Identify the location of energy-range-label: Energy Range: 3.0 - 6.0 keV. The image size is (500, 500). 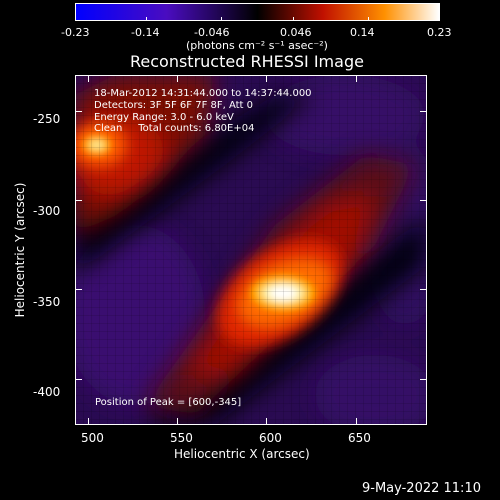
(164, 117).